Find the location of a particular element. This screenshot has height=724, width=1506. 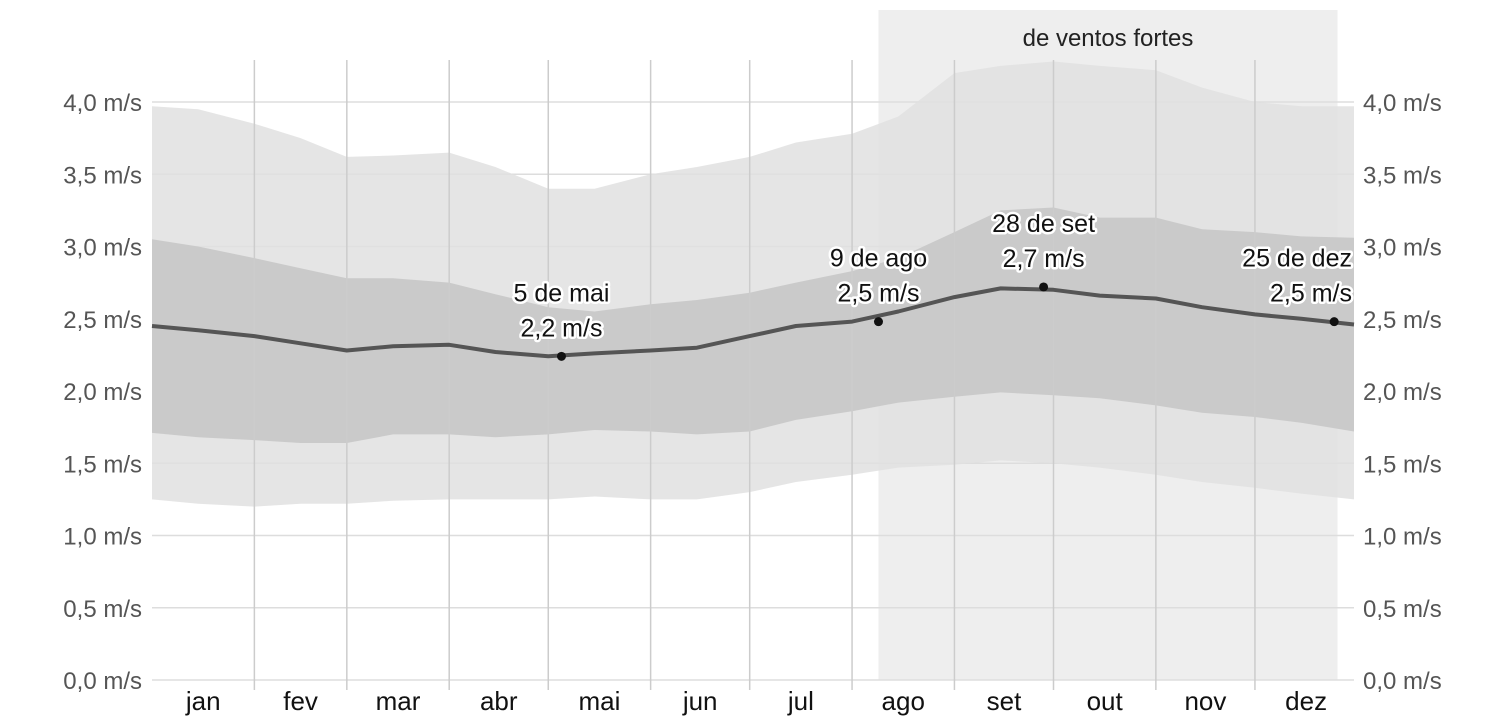

annotation-points is located at coordinates (947, 321).